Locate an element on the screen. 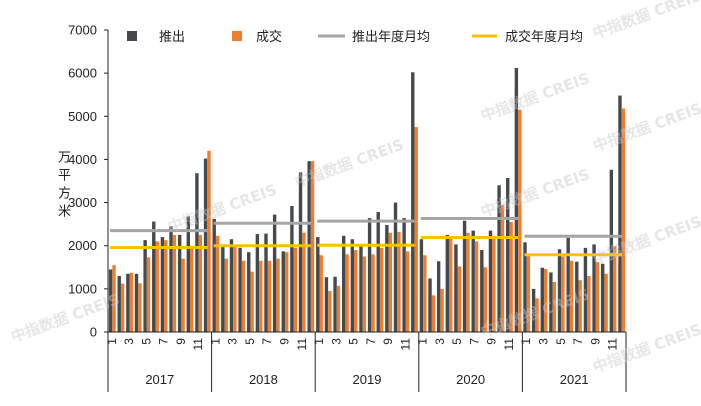 The width and height of the screenshot is (701, 406). y-tick-label: 6000 is located at coordinates (82, 73).